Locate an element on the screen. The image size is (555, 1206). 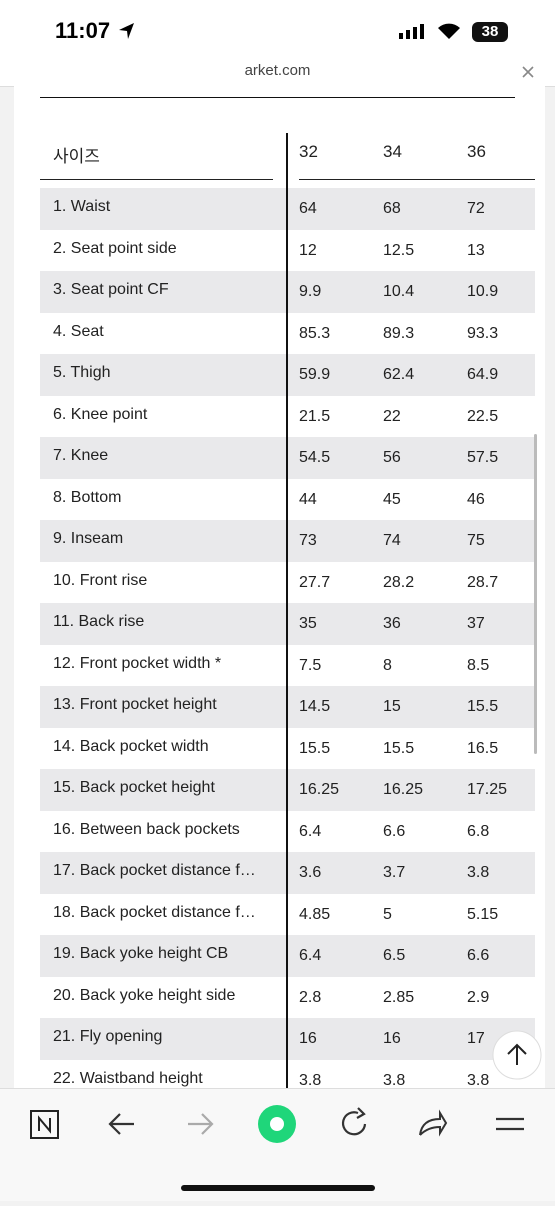
measurement-label: 11. Back rise is located at coordinates (99, 621).